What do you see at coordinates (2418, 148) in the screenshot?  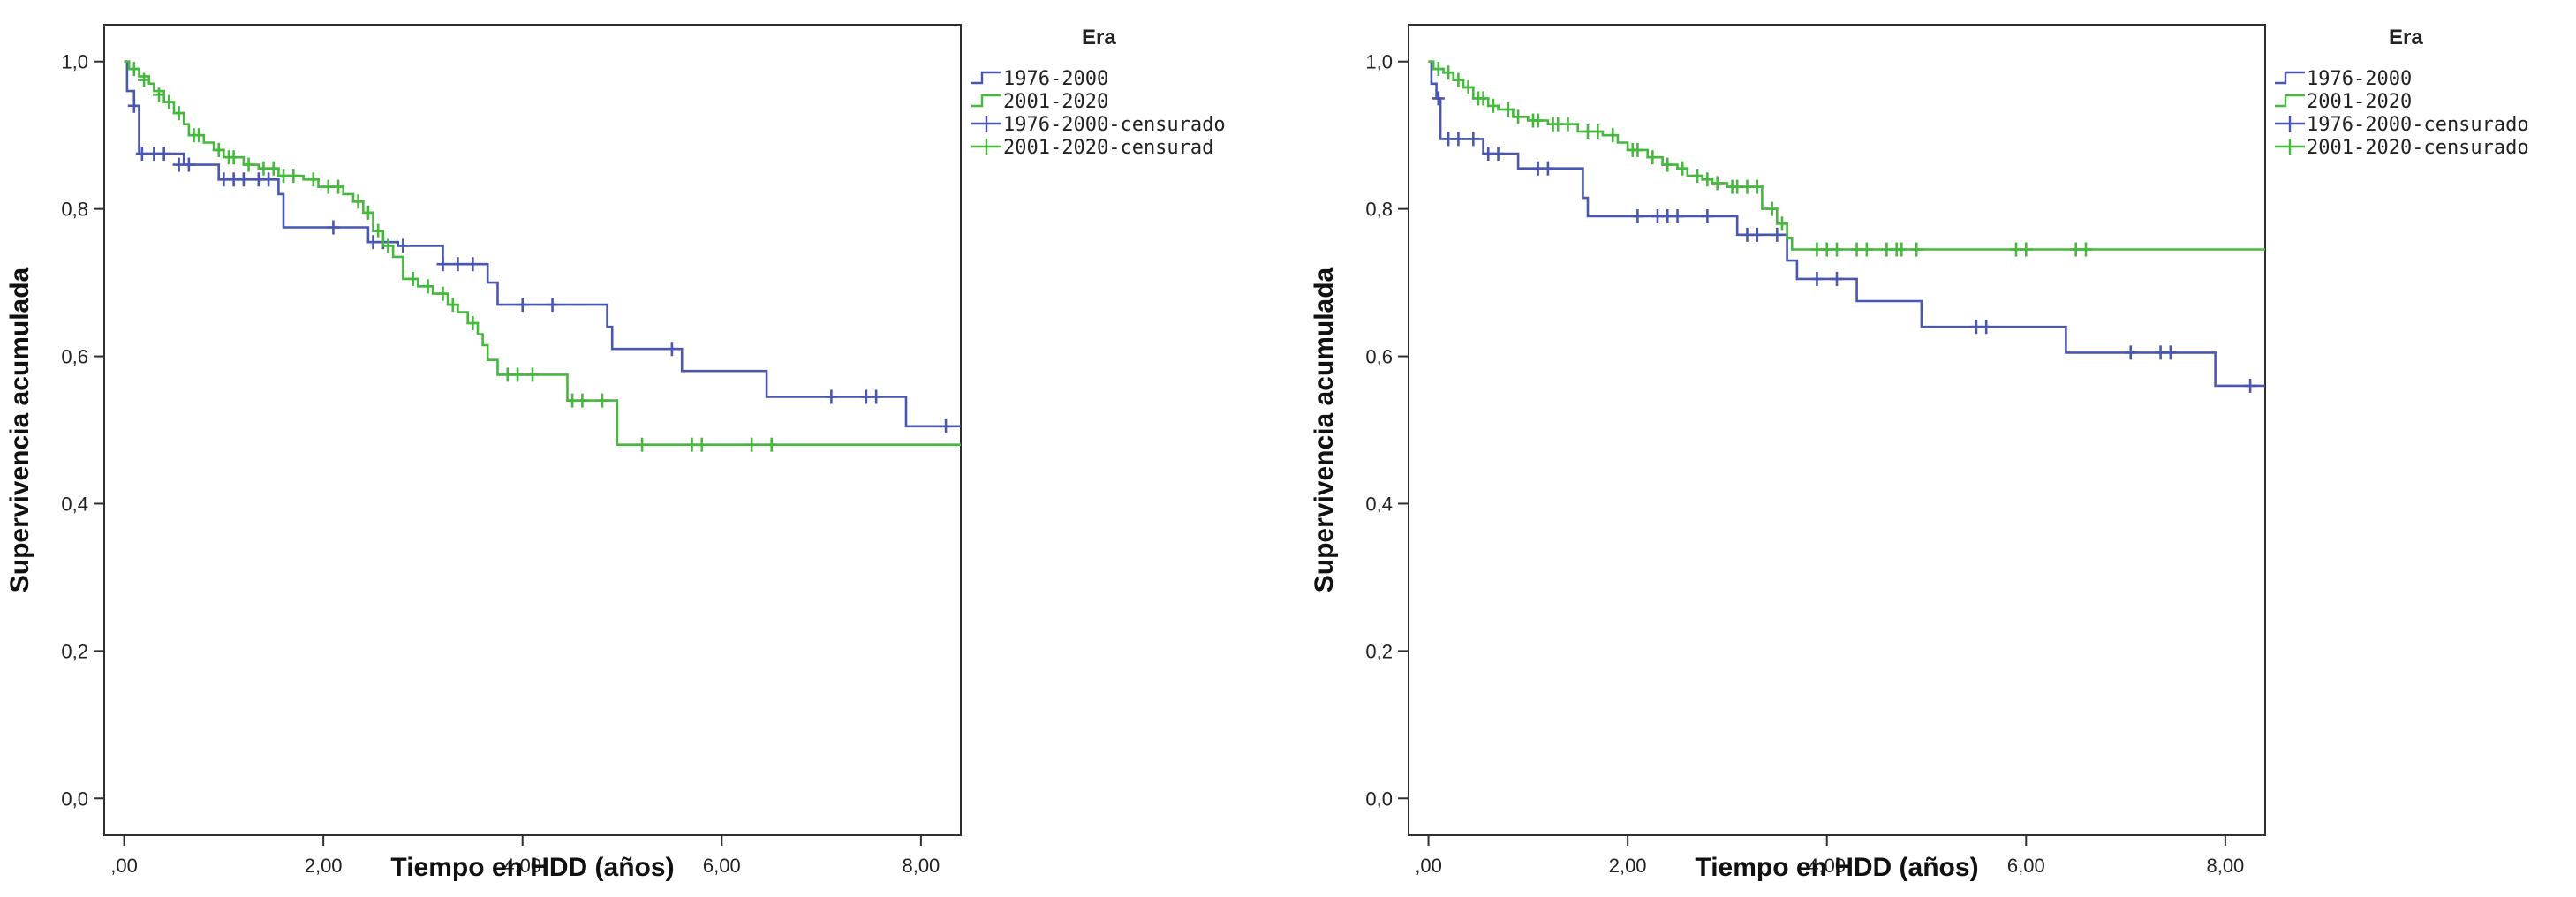 I see `legend-entry-label: 2001-2020-censurado` at bounding box center [2418, 148].